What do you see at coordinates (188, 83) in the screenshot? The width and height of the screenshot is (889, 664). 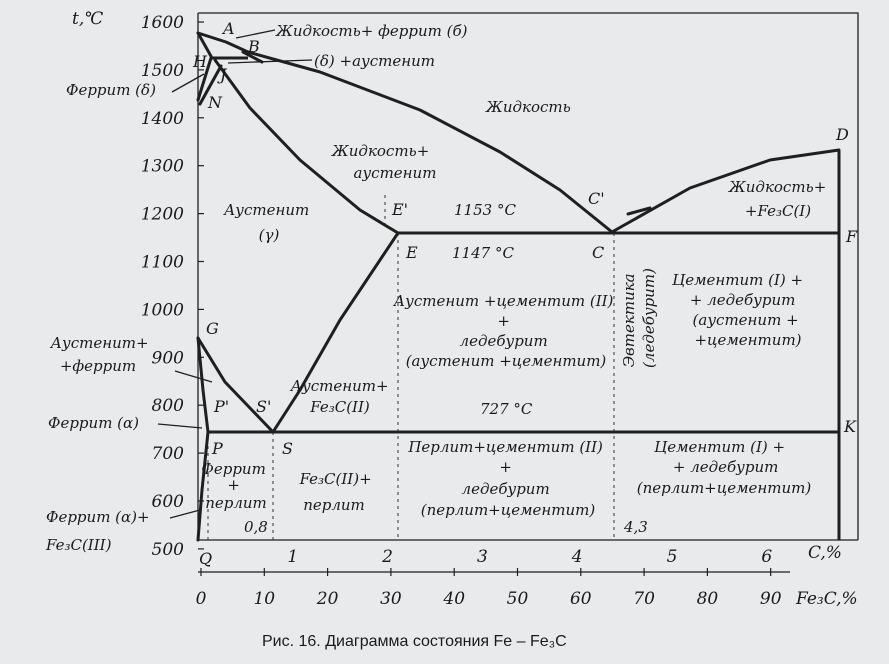 I see `callout-delta-fe` at bounding box center [188, 83].